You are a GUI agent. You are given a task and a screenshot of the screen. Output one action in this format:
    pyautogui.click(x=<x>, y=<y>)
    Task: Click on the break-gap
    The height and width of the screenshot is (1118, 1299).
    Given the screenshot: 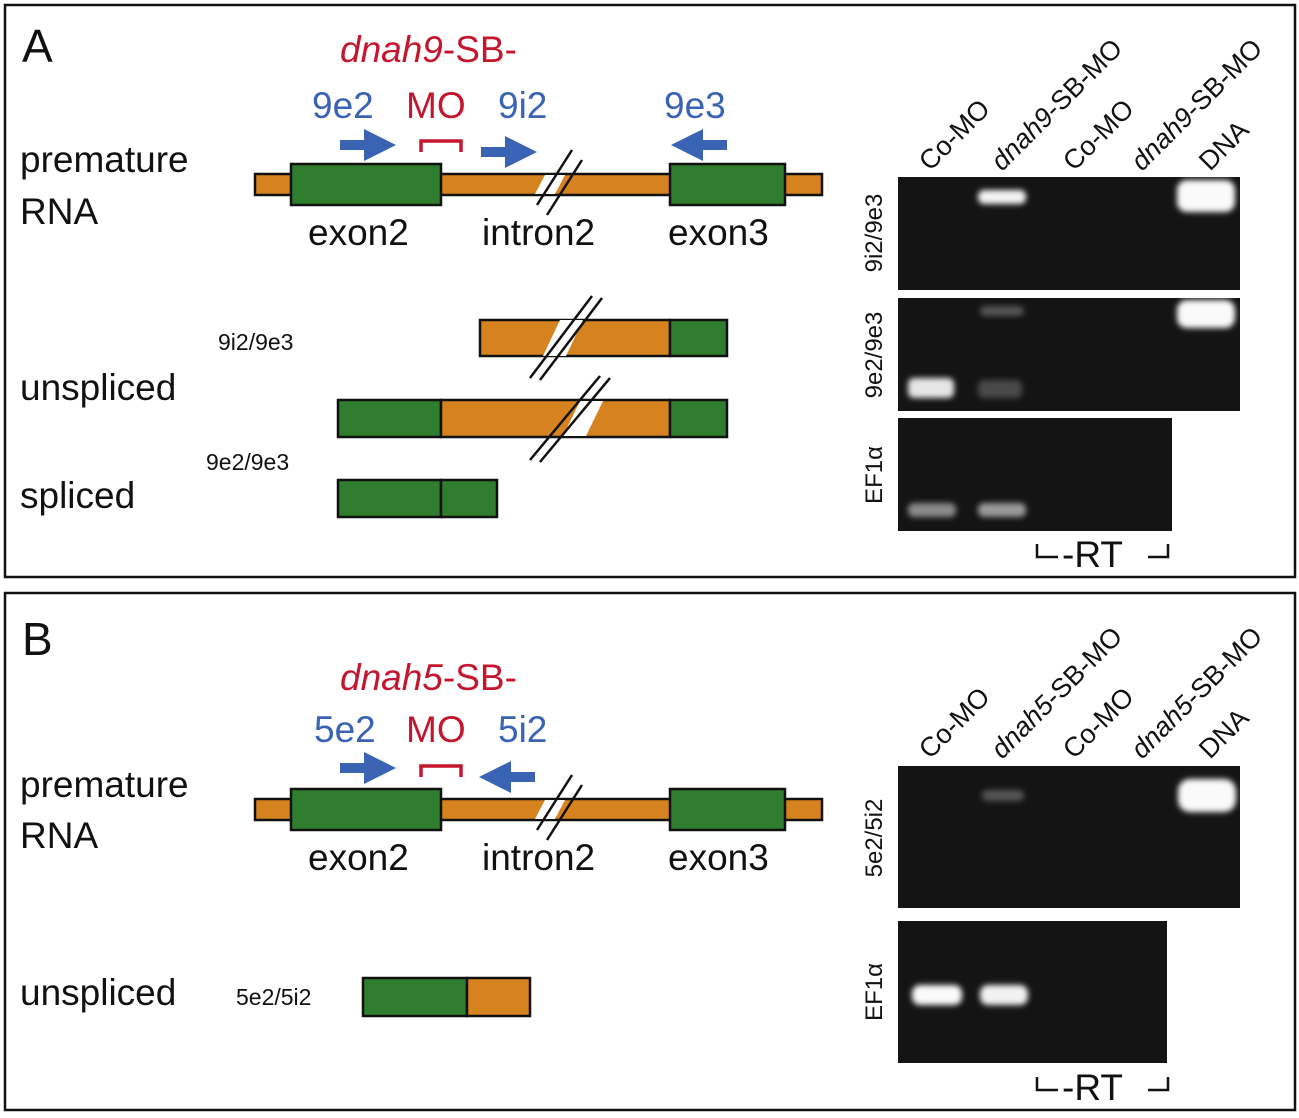 What is the action you would take?
    pyautogui.click(x=583, y=418)
    